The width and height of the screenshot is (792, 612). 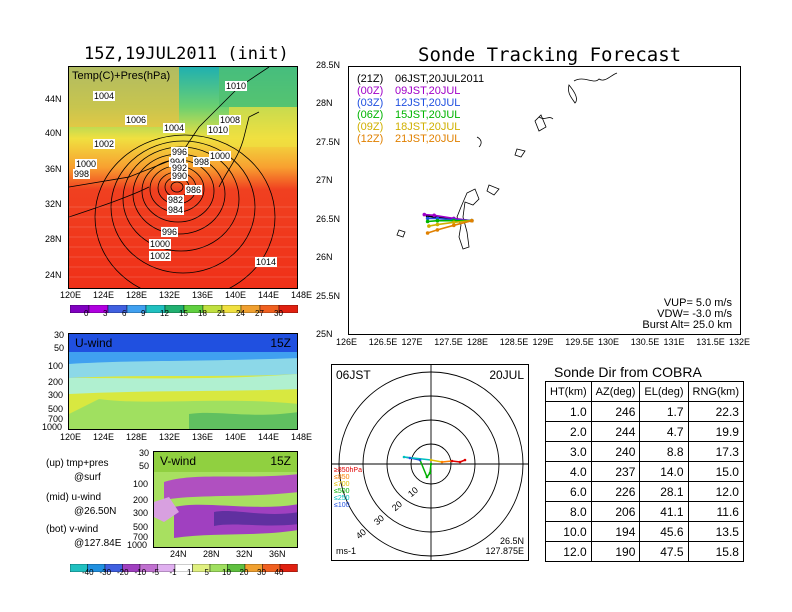 I want to click on temp-colorbar, so click(x=184, y=307).